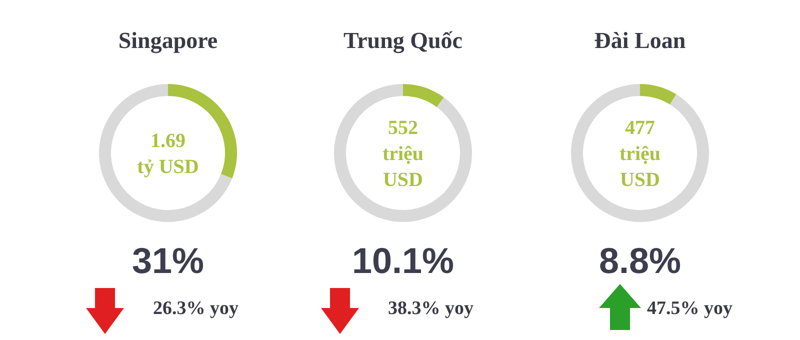 This screenshot has width=800, height=340. I want to click on text: 477 triệu USD, so click(640, 154).